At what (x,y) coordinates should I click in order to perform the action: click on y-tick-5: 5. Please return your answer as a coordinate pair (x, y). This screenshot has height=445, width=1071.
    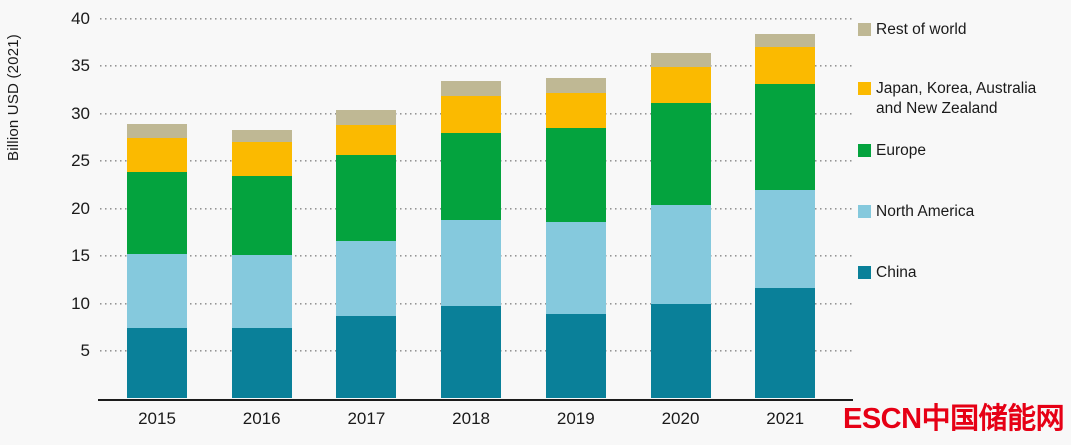
    Looking at the image, I should click on (85, 351).